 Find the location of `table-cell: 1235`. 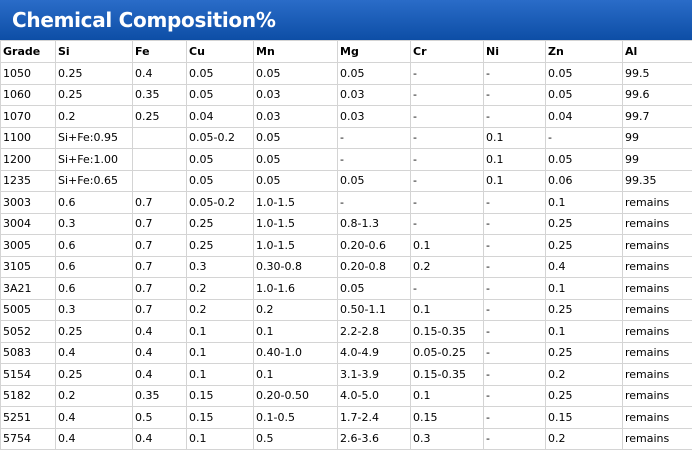

table-cell: 1235 is located at coordinates (28, 180).